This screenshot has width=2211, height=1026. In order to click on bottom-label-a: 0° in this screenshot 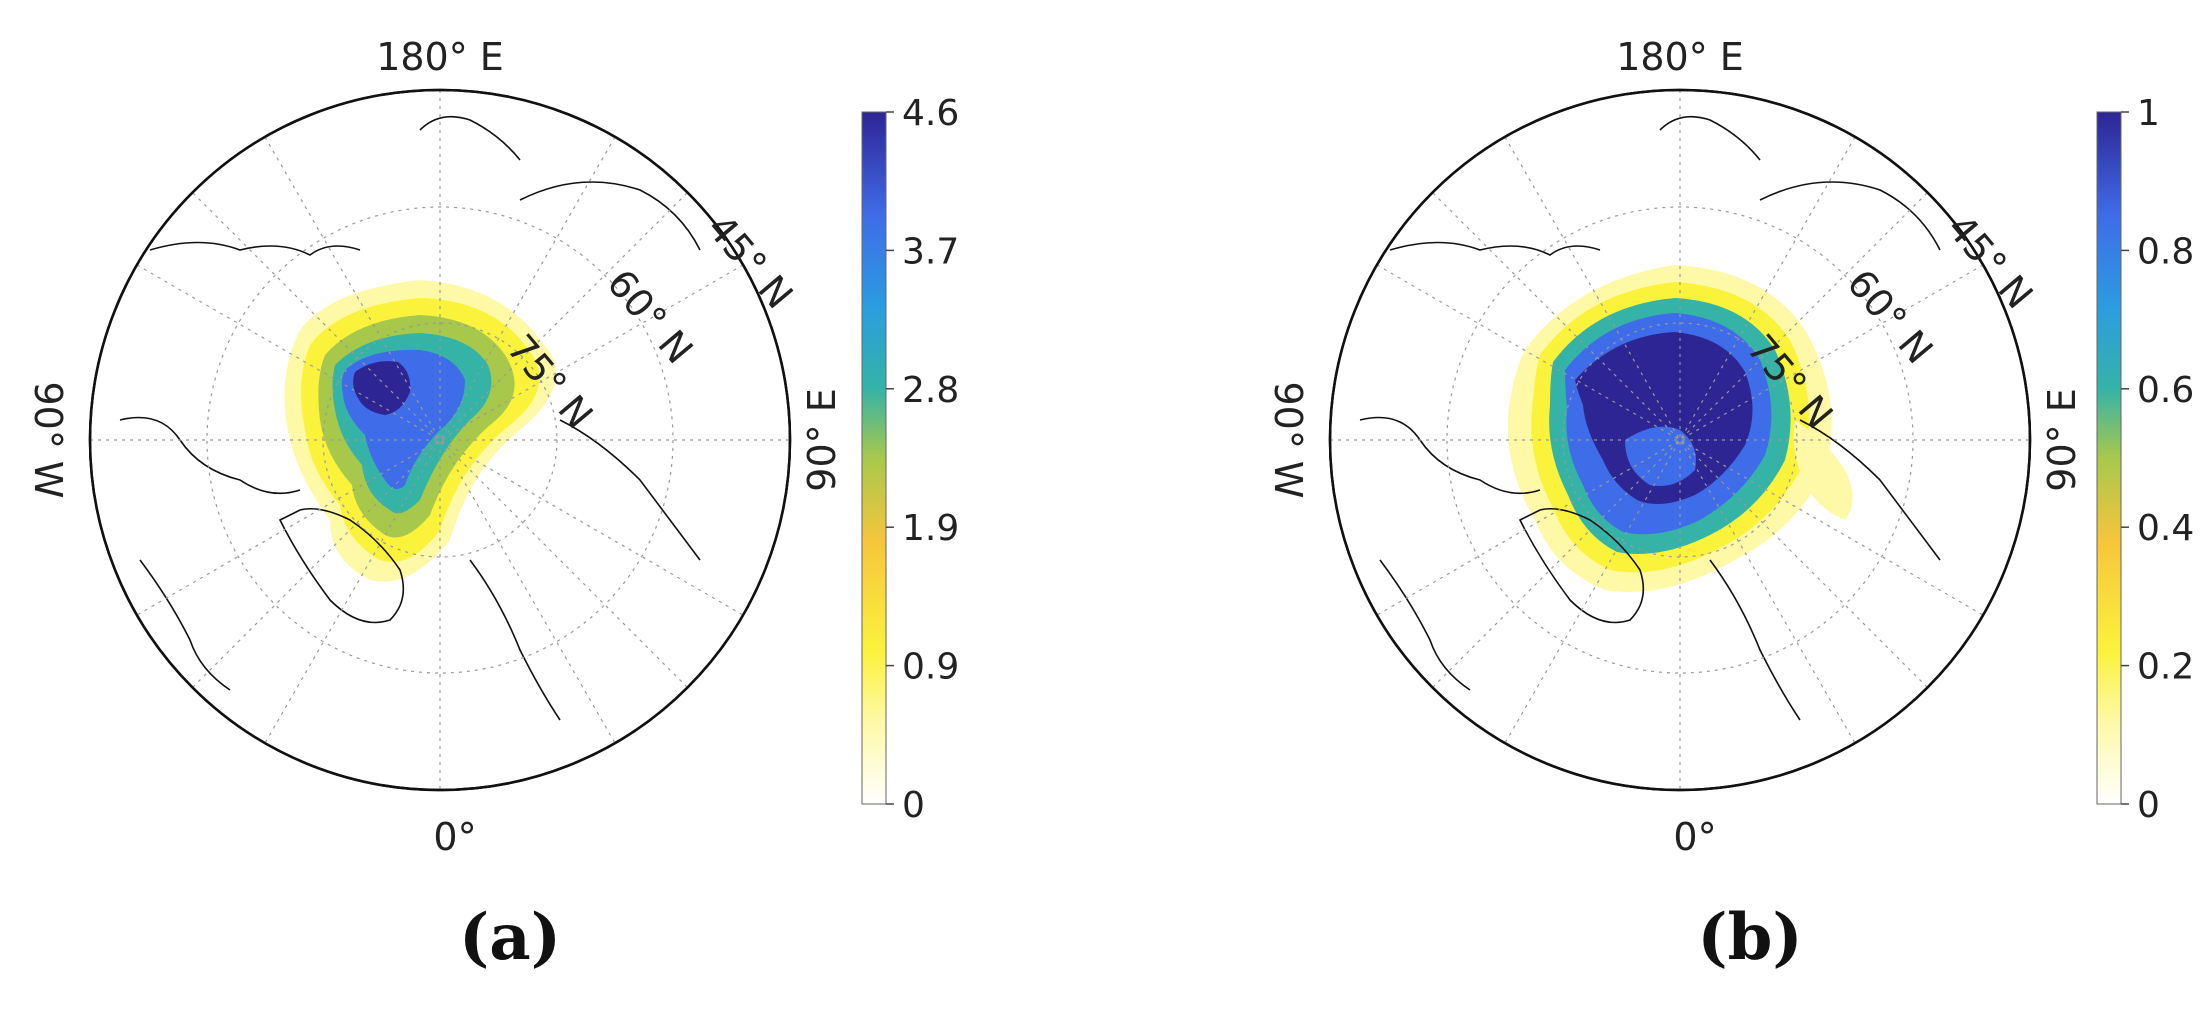, I will do `click(454, 837)`.